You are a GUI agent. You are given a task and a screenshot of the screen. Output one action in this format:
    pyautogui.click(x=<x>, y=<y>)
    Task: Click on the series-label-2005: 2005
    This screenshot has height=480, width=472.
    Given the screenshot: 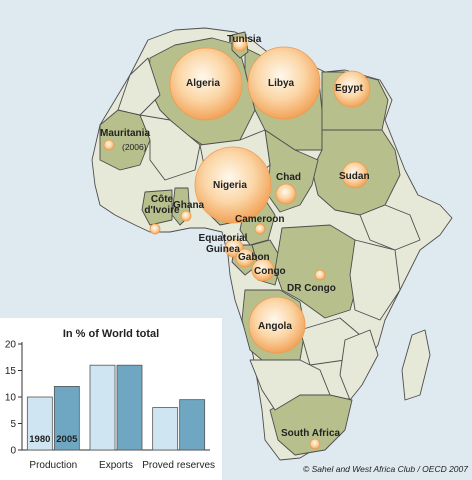 What is the action you would take?
    pyautogui.click(x=67, y=439)
    